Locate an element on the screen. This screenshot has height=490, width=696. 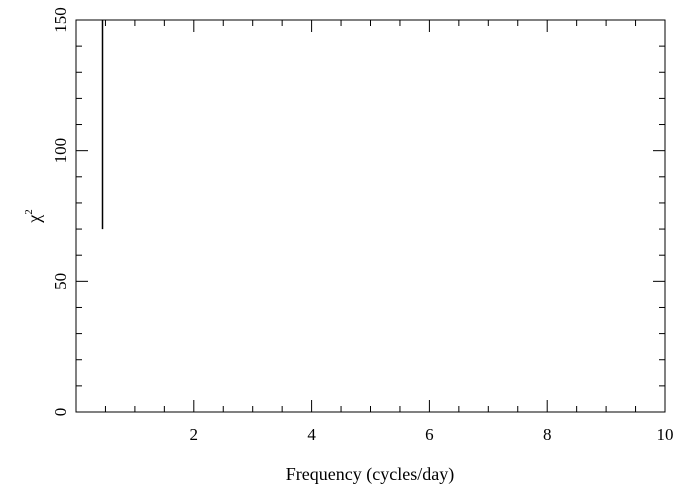
y-tick-label: 100 is located at coordinates (60, 151).